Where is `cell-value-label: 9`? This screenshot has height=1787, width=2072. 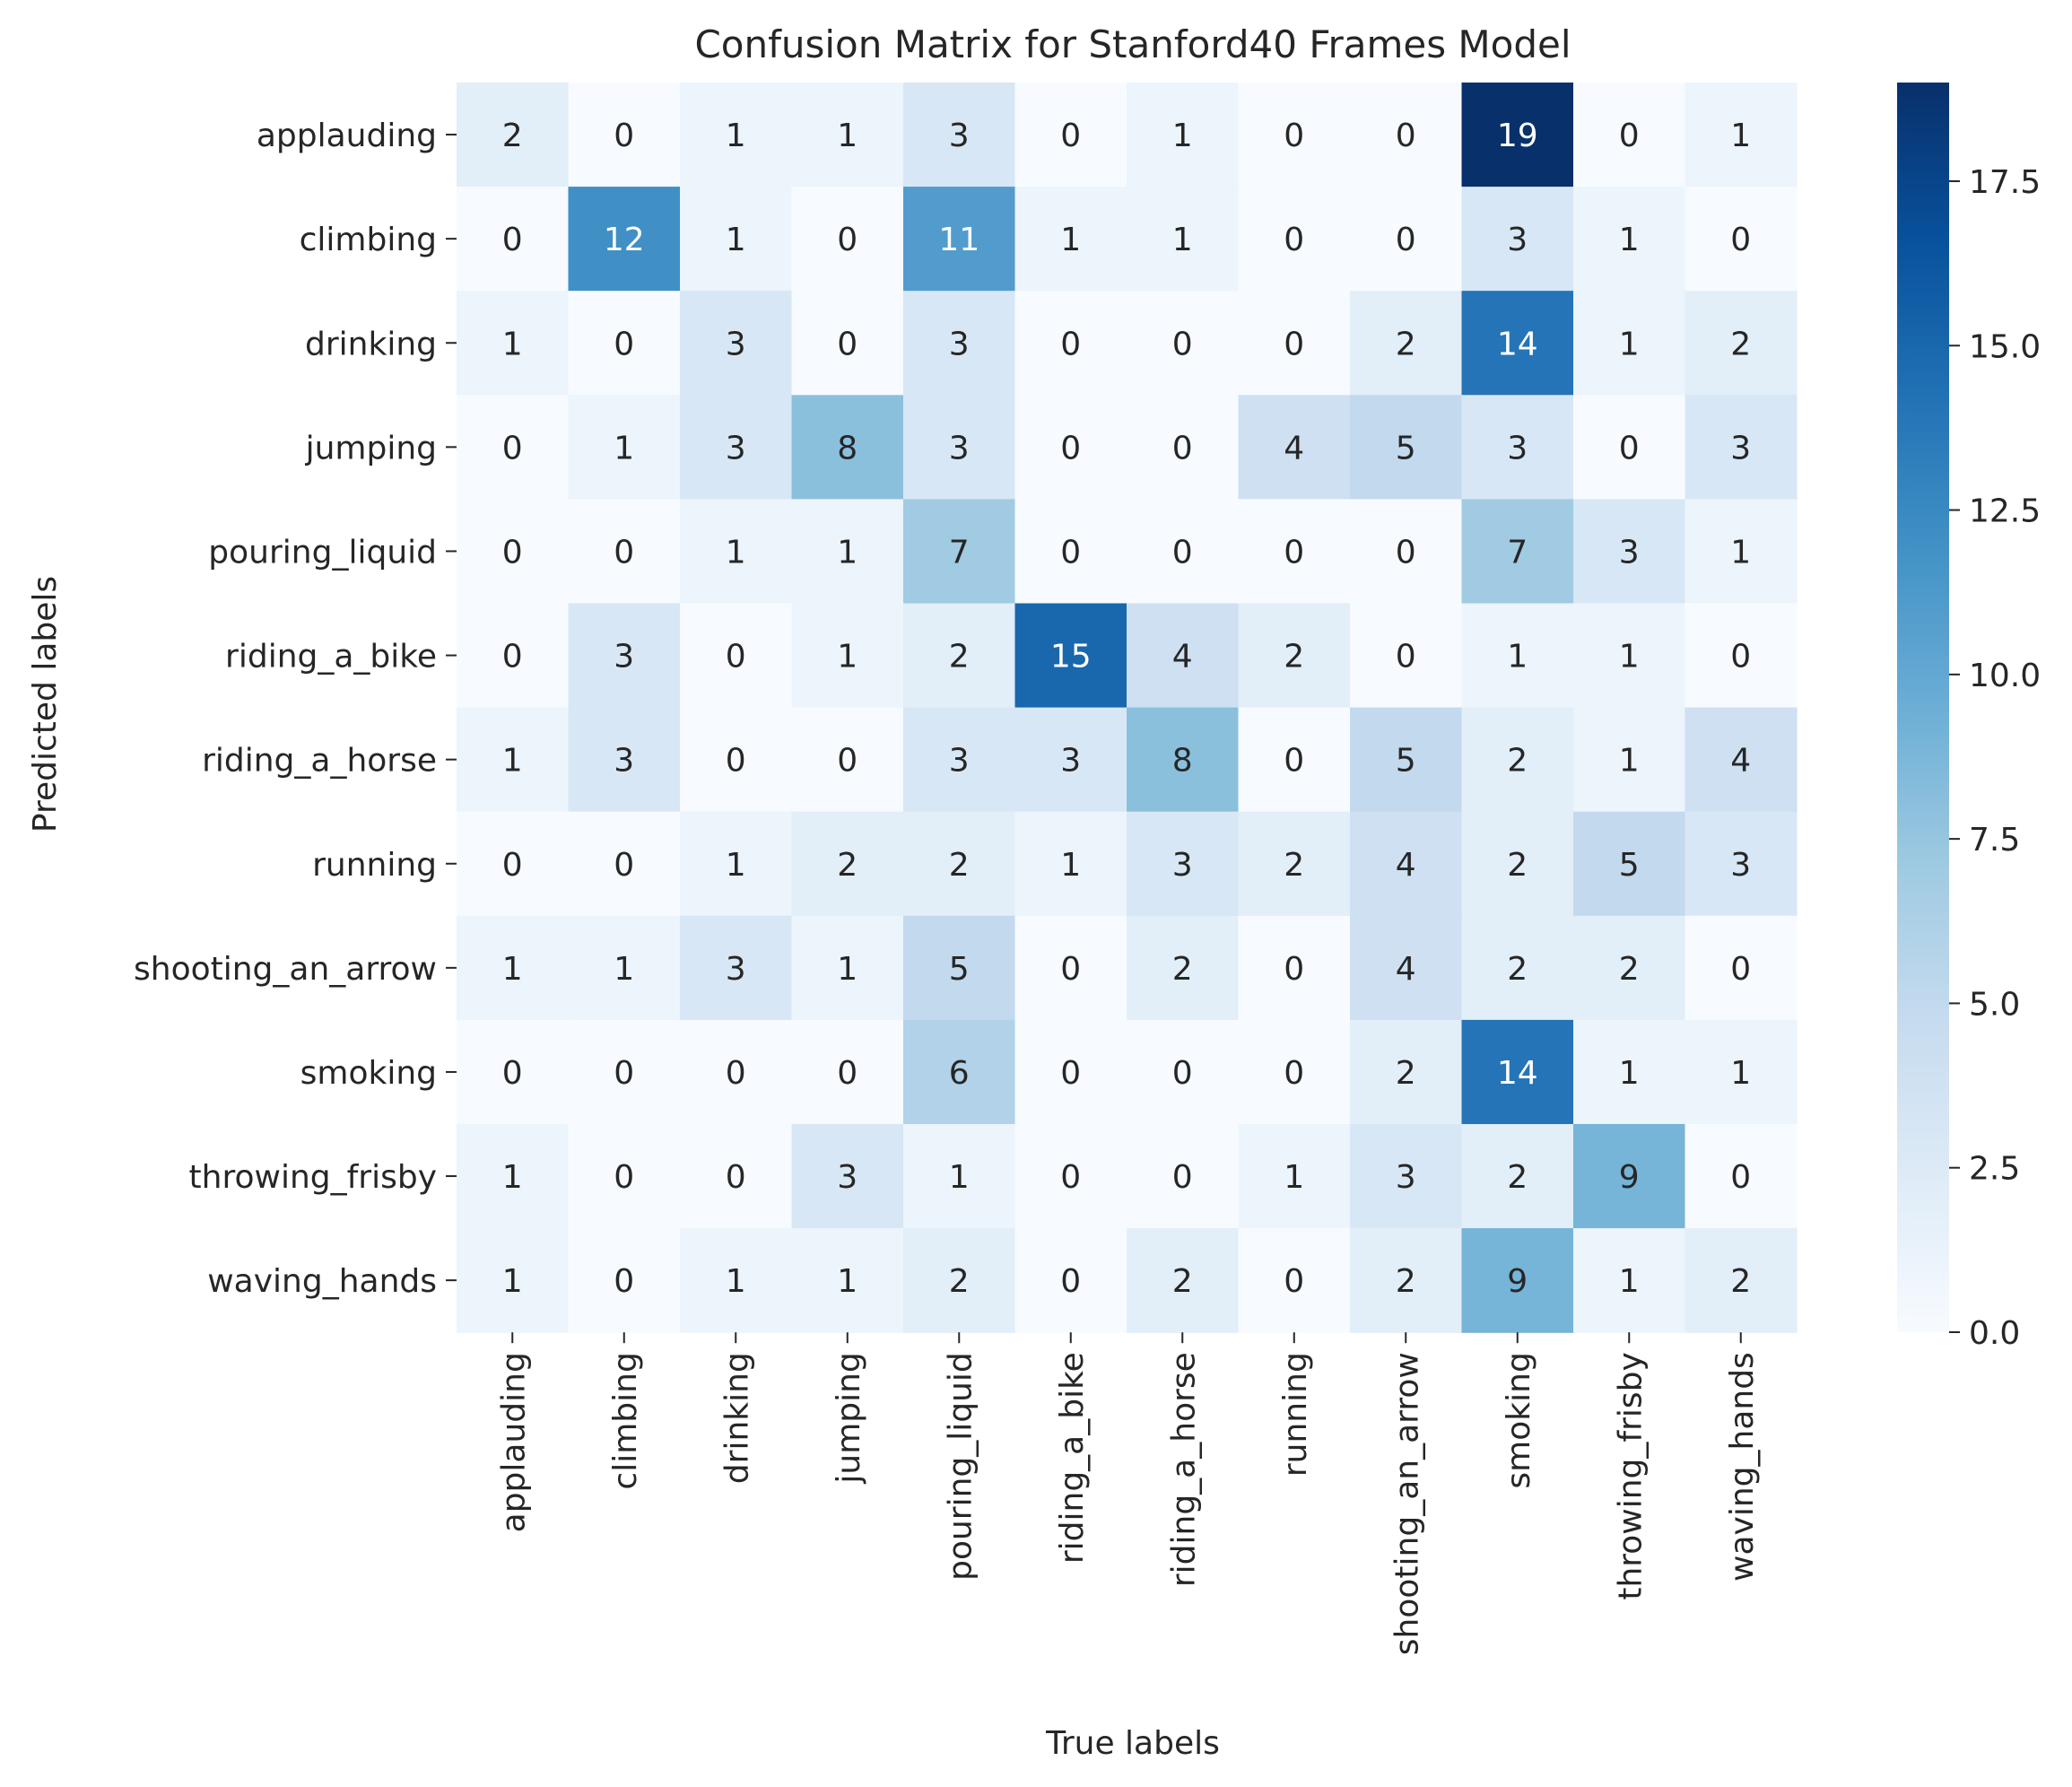
cell-value-label: 9 is located at coordinates (1517, 1282).